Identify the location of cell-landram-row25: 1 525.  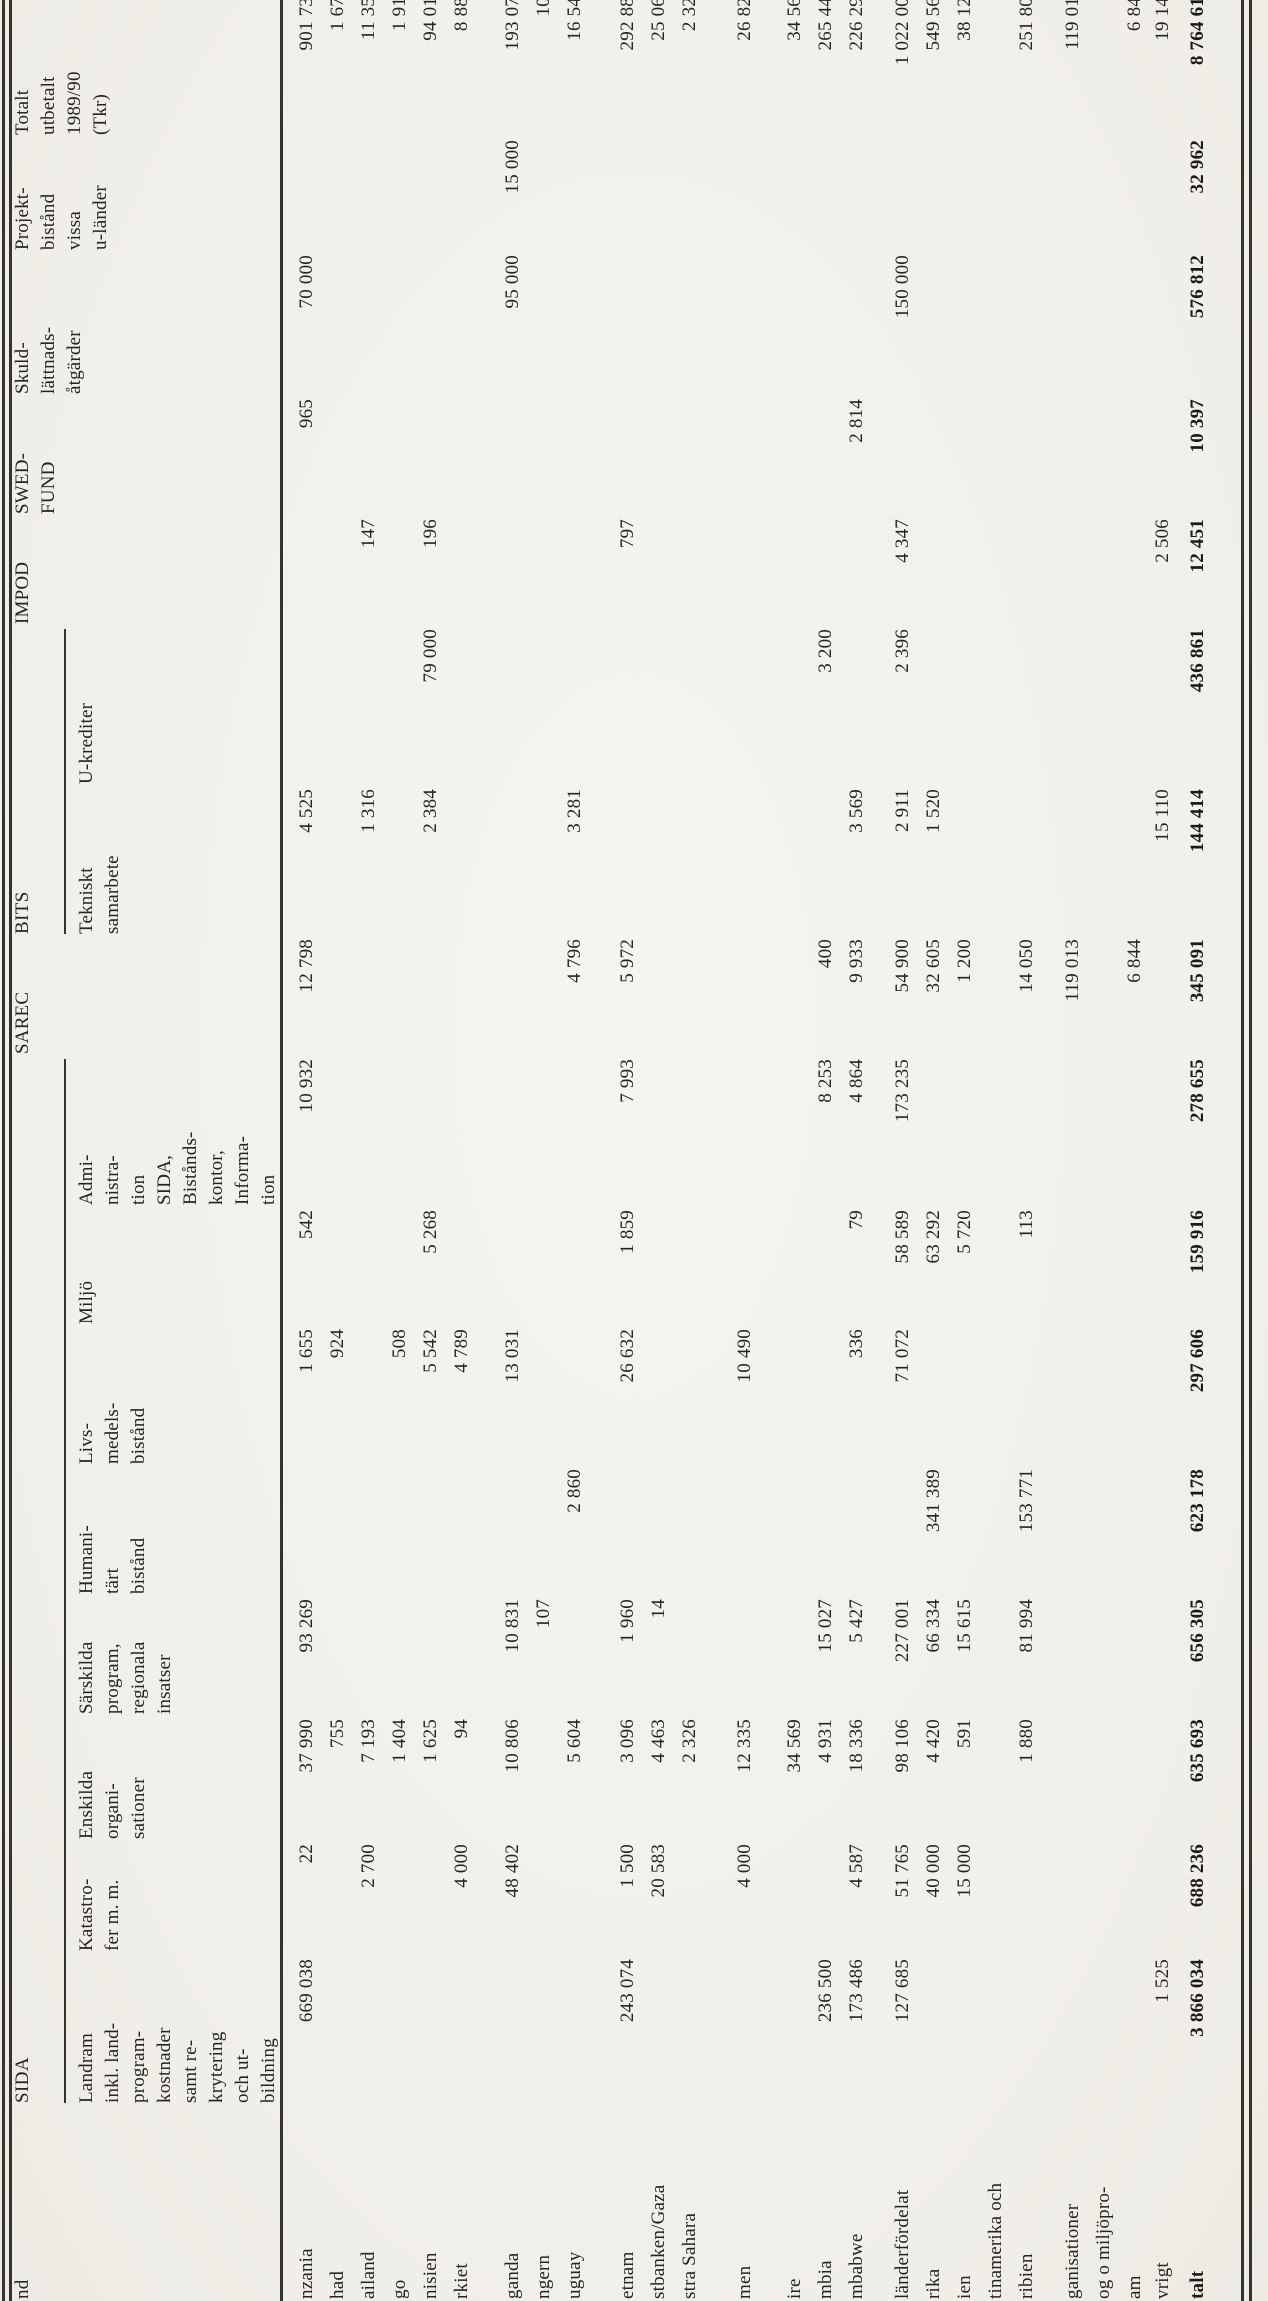
(1162, 1981).